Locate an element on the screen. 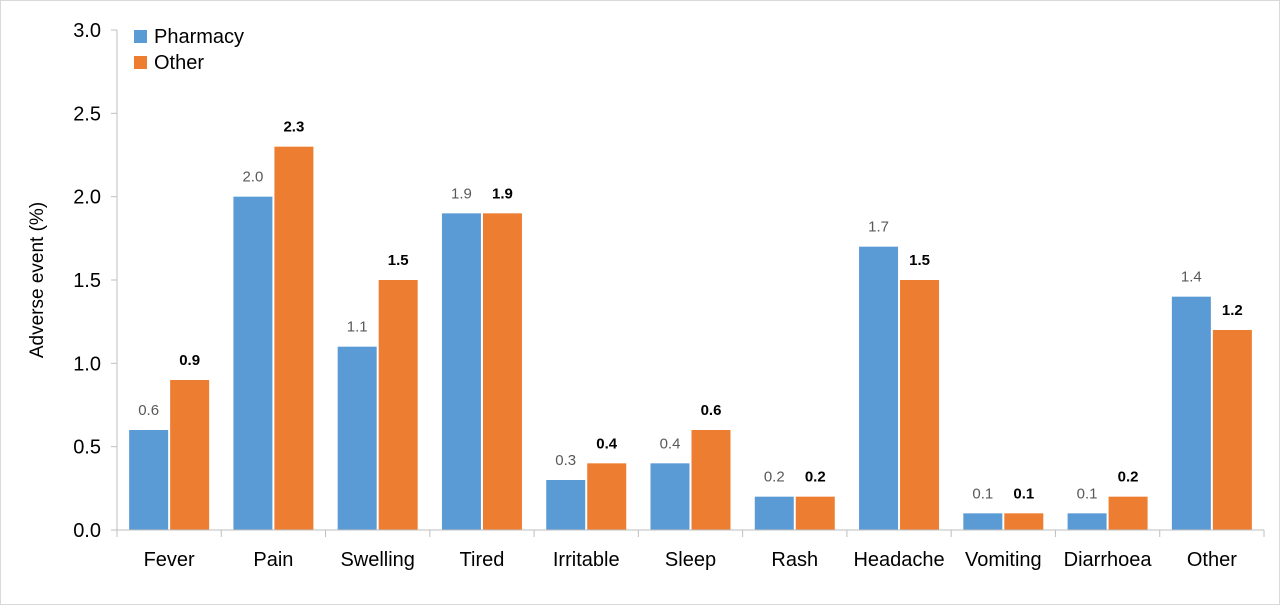 This screenshot has width=1280, height=605. data-label-pharmacy: 0.6 is located at coordinates (148, 410).